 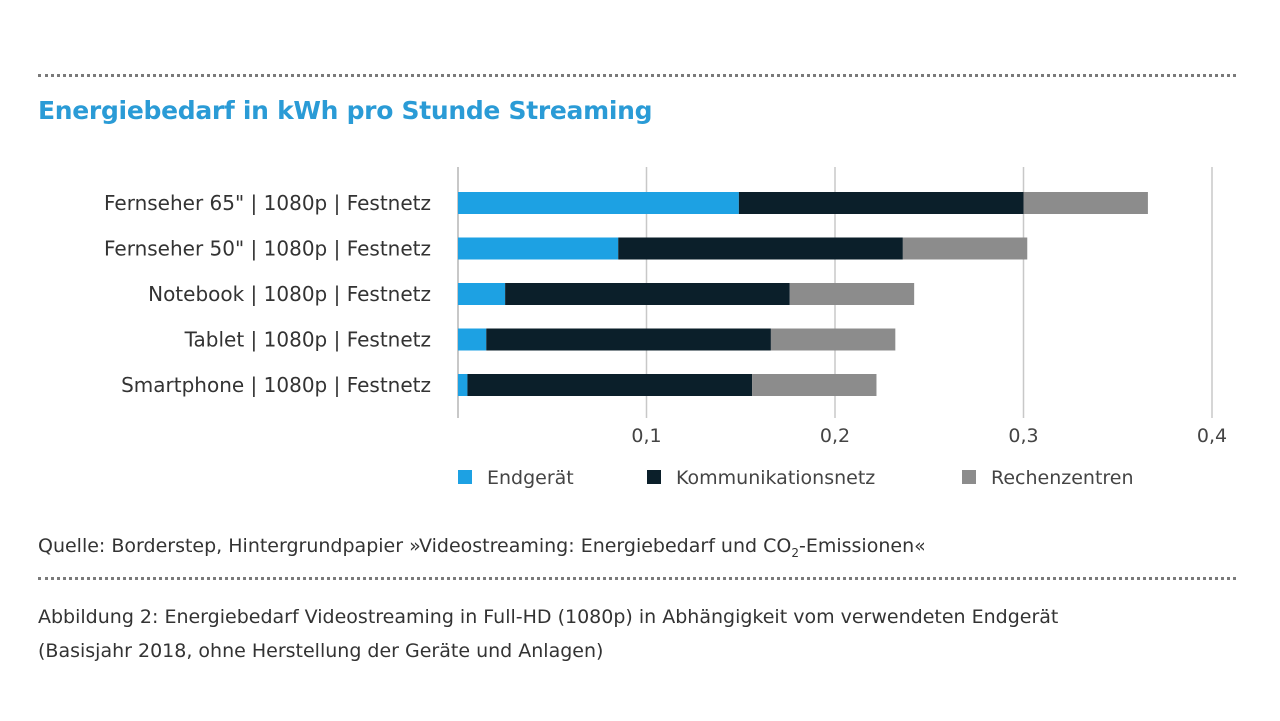 What do you see at coordinates (1062, 478) in the screenshot?
I see `legend-label: Rechenzentren` at bounding box center [1062, 478].